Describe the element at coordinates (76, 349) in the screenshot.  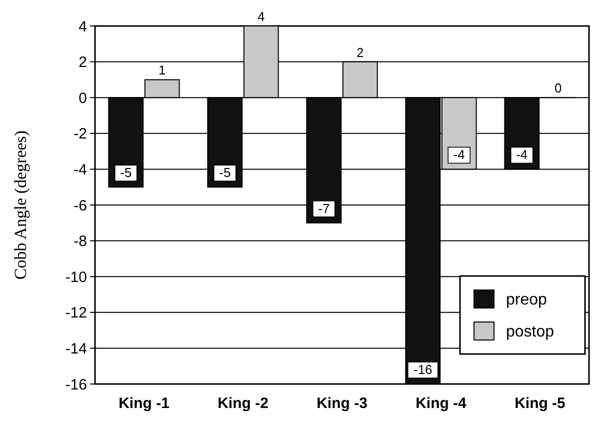
I see `y-tick-label: -14` at that location.